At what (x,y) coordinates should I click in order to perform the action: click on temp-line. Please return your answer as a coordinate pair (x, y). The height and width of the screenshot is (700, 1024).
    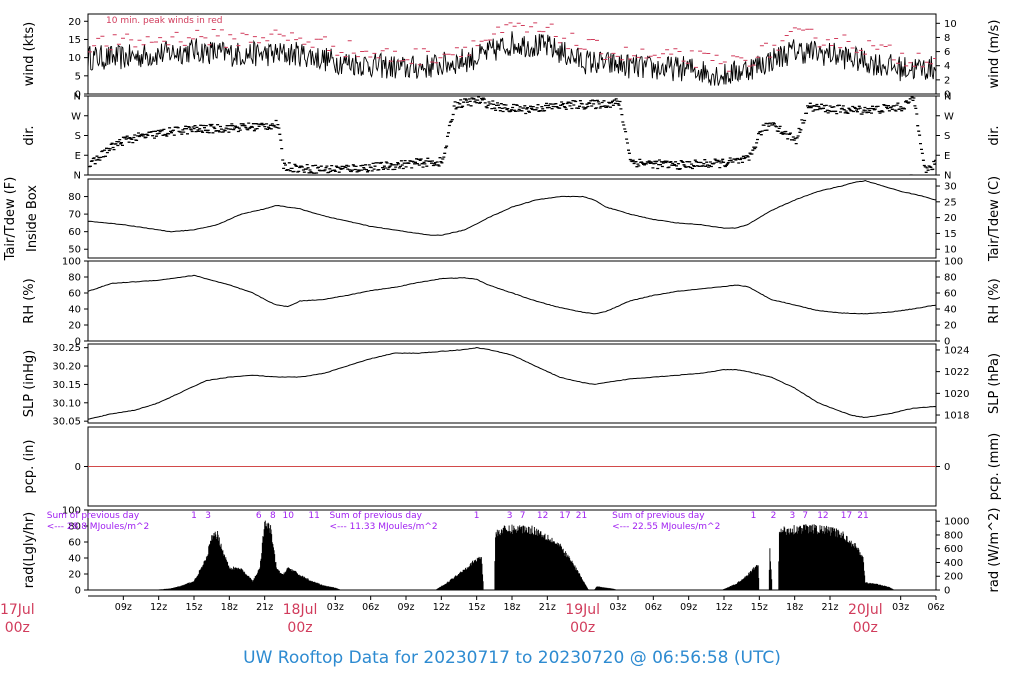
    Looking at the image, I should click on (512, 208).